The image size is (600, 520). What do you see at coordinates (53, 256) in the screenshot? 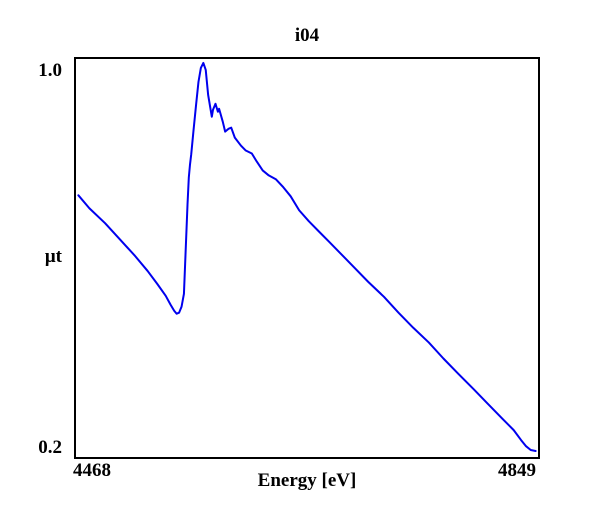
I see `y-axis-label: μt` at bounding box center [53, 256].